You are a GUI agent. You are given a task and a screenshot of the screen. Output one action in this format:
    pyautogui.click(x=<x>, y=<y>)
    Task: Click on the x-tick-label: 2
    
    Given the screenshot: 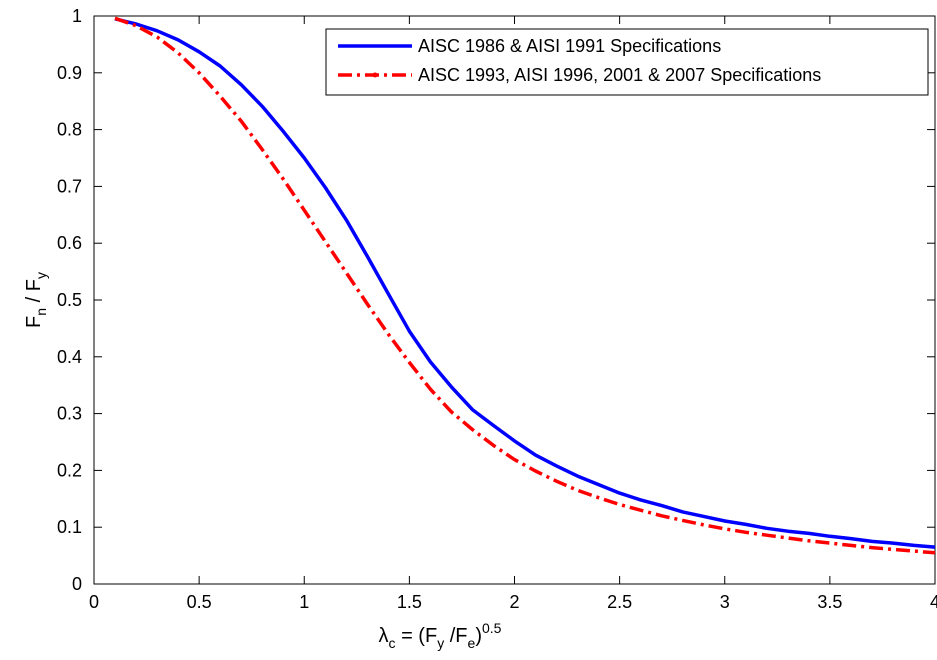 What is the action you would take?
    pyautogui.click(x=514, y=602)
    